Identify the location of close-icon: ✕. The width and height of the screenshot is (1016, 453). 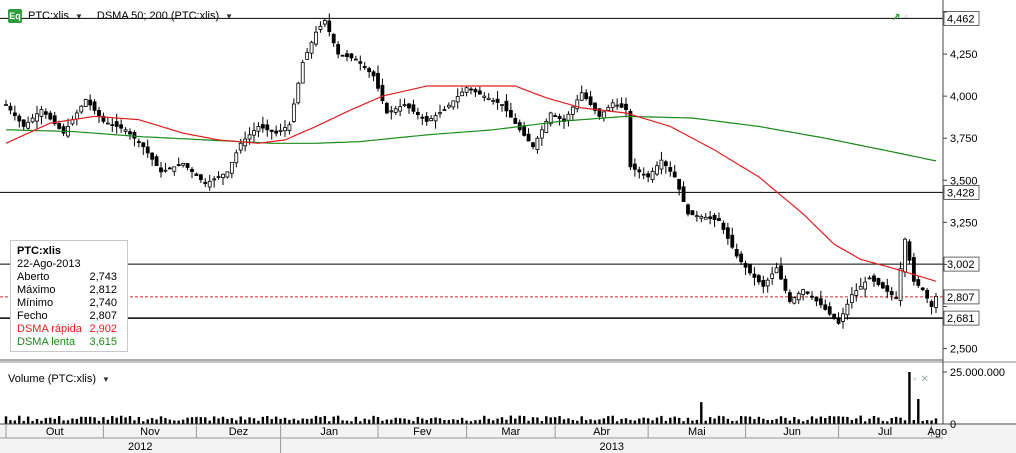
(924, 379).